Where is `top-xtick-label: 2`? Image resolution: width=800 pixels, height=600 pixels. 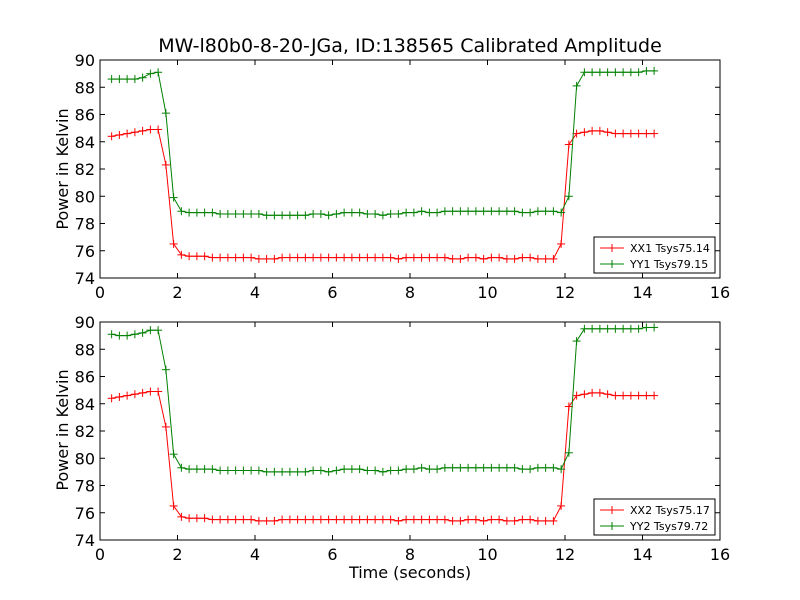
top-xtick-label: 2 is located at coordinates (177, 292).